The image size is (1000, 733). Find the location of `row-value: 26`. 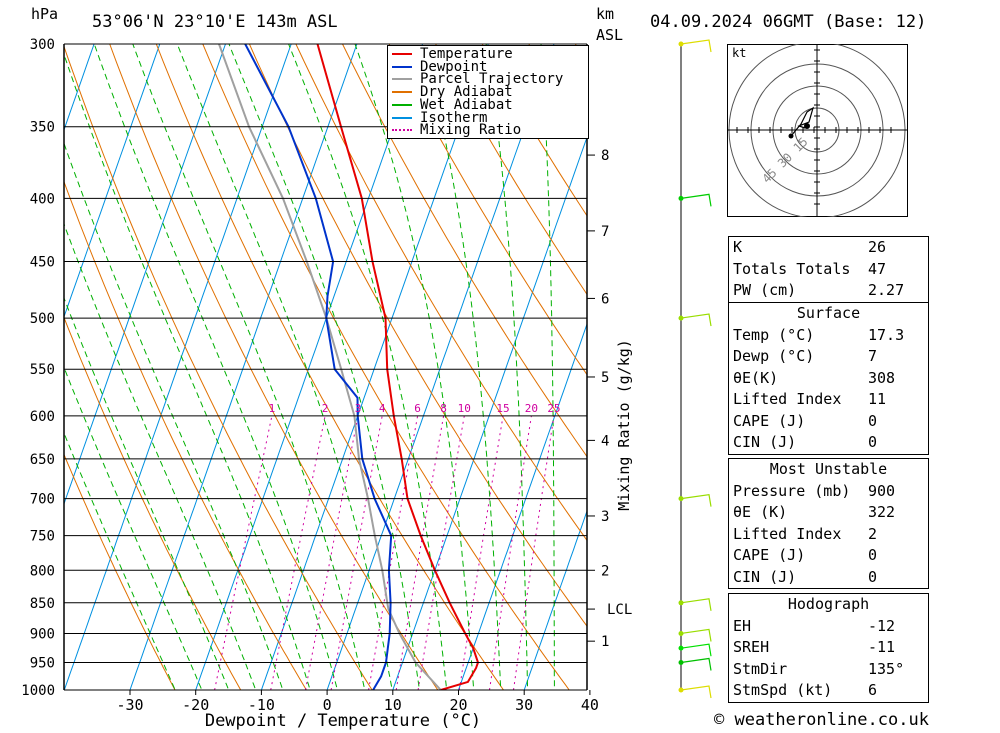

row-value: 26 is located at coordinates (877, 247).